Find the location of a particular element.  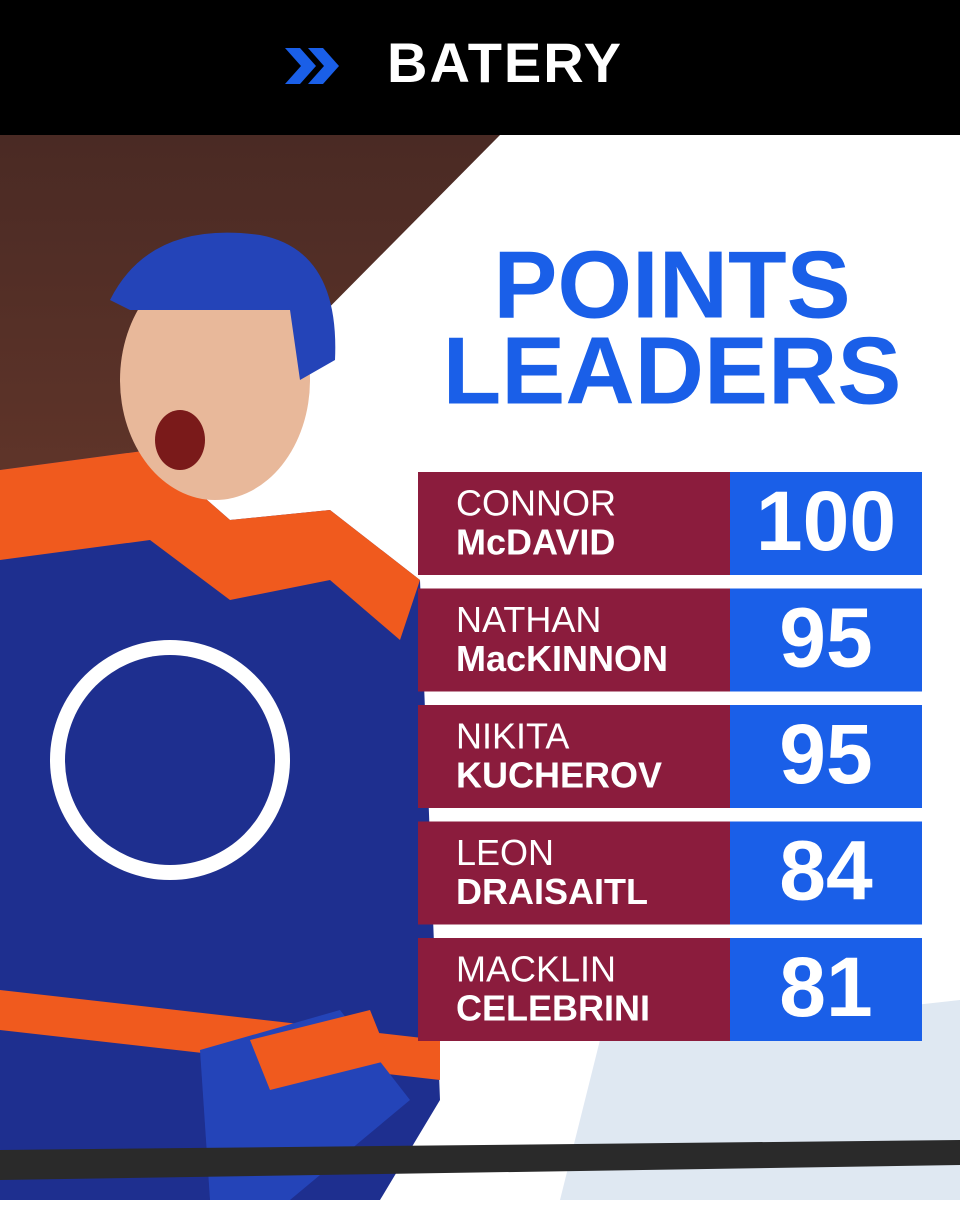

first-name: CONNOR is located at coordinates (536, 503).